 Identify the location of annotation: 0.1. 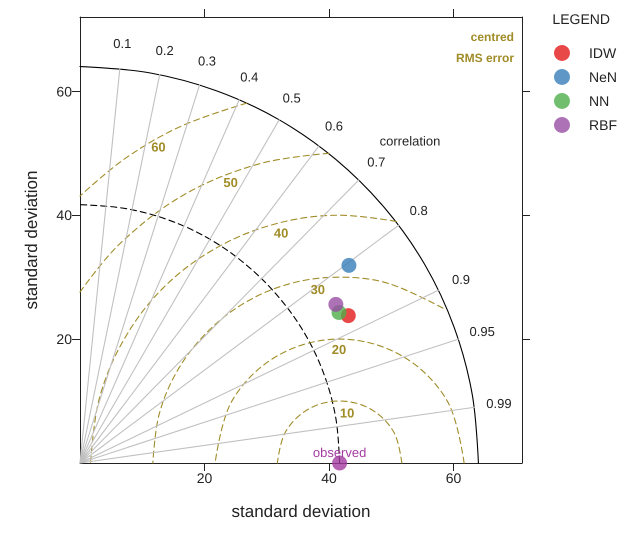
(122, 44).